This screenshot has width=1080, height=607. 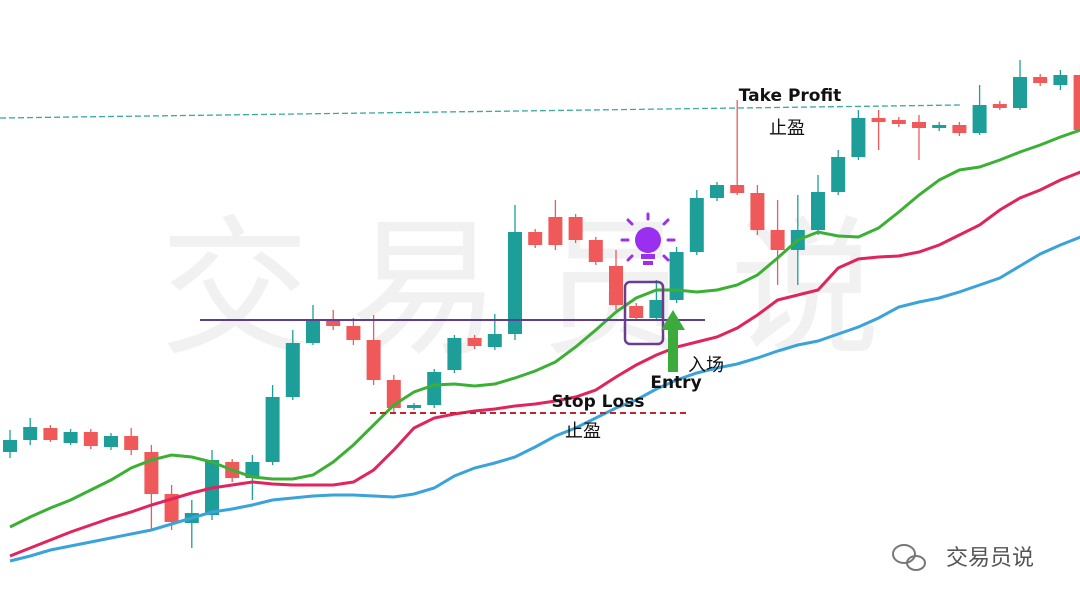 I want to click on lightbulb, so click(x=648, y=238).